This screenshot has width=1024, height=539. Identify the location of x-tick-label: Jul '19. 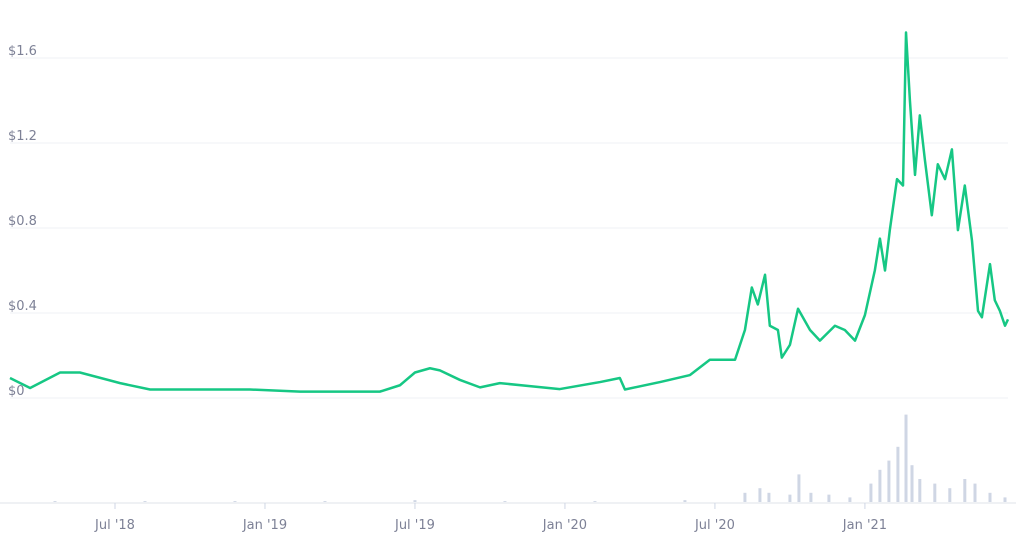
(414, 525).